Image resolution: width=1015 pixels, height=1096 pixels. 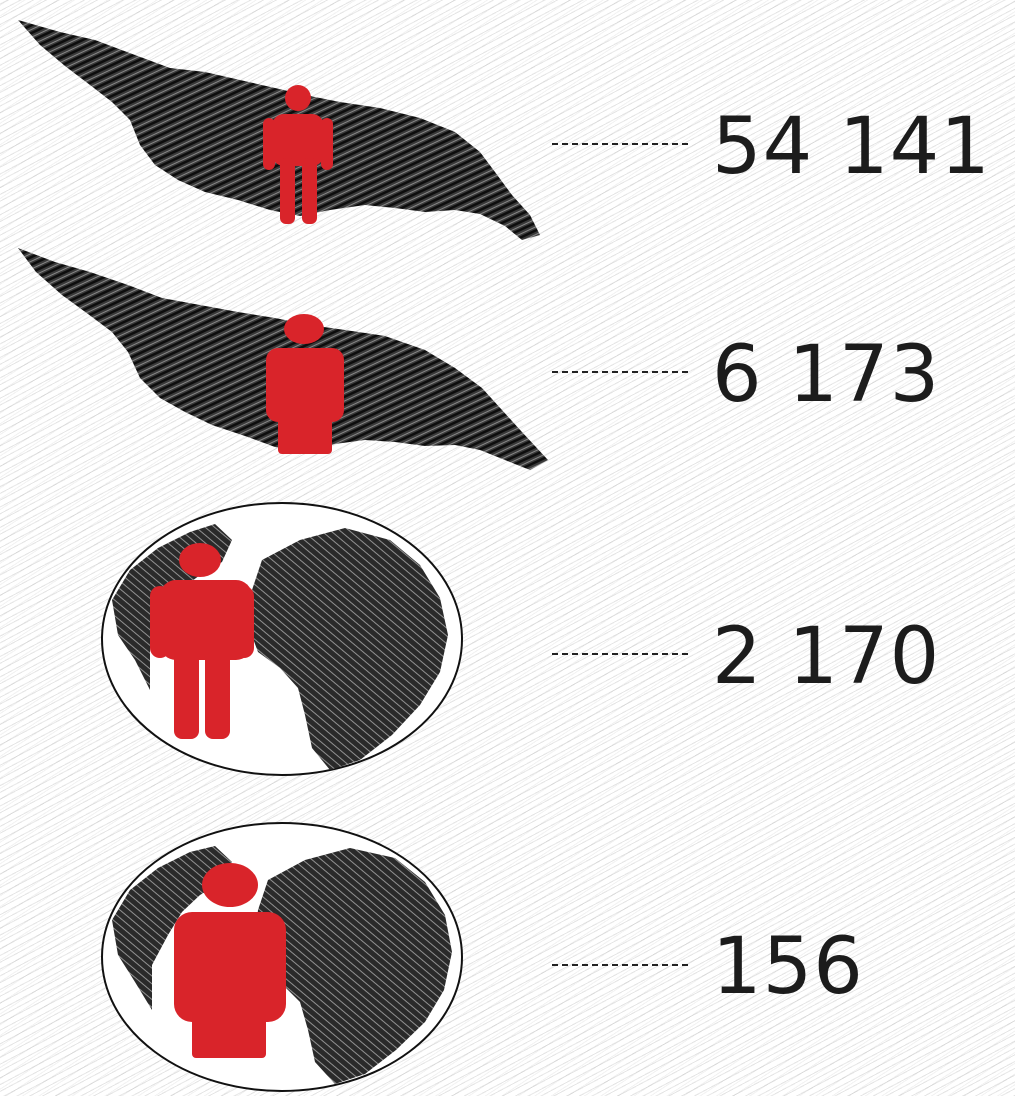 What do you see at coordinates (851, 147) in the screenshot?
I see `stat-value: 54 141` at bounding box center [851, 147].